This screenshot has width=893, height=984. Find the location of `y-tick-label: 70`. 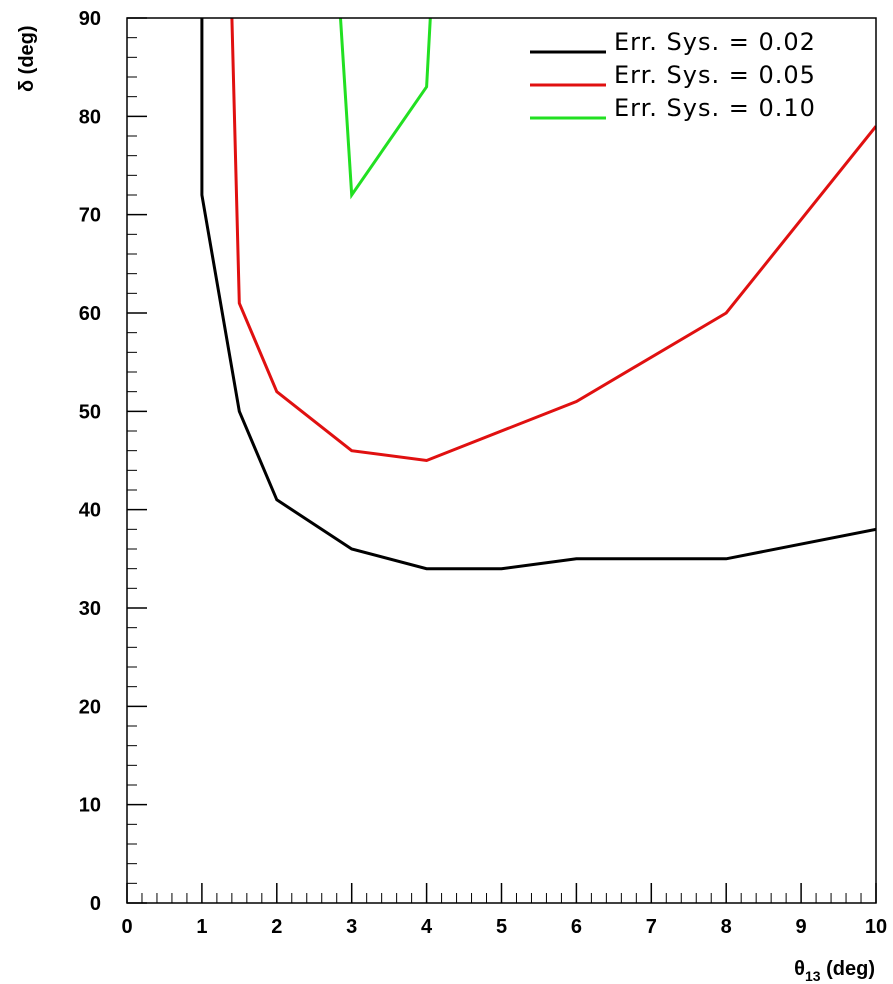

y-tick-label: 70 is located at coordinates (90, 216).